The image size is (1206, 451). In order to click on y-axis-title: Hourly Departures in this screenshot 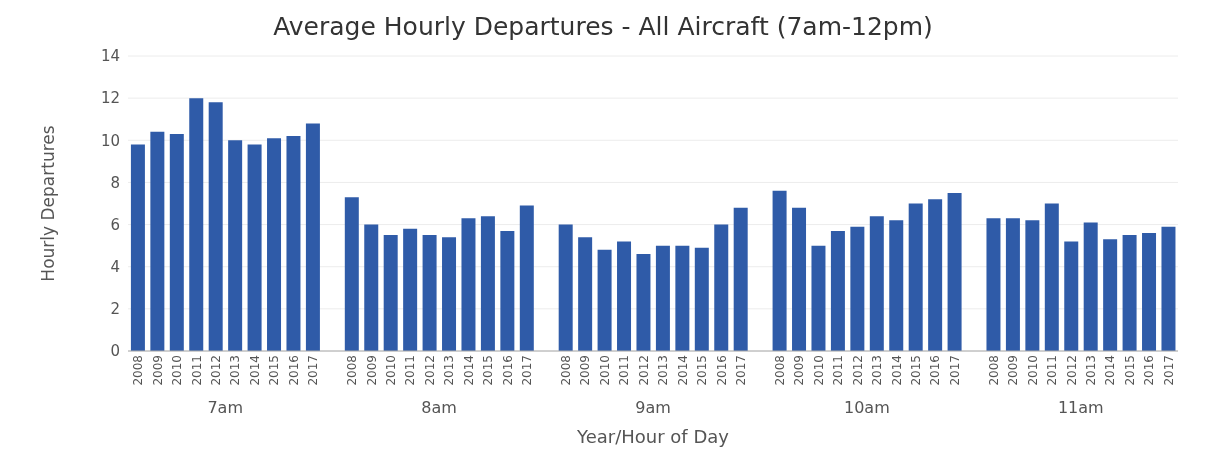, I will do `click(48, 203)`.